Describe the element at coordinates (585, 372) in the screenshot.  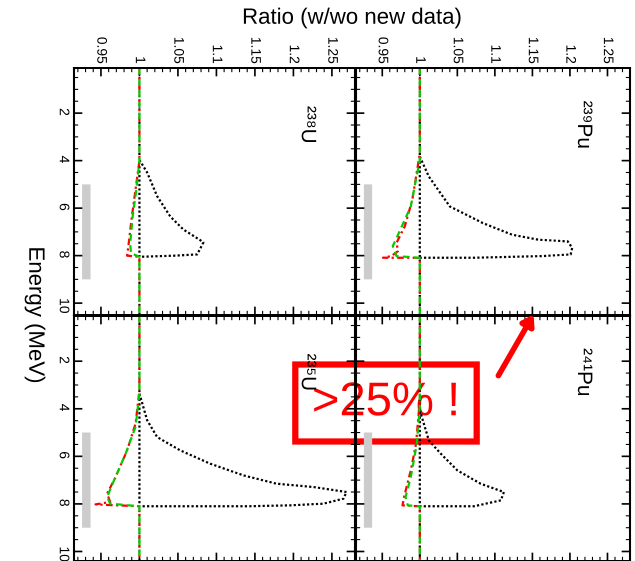
I see `text: ²⁴¹Pu` at that location.